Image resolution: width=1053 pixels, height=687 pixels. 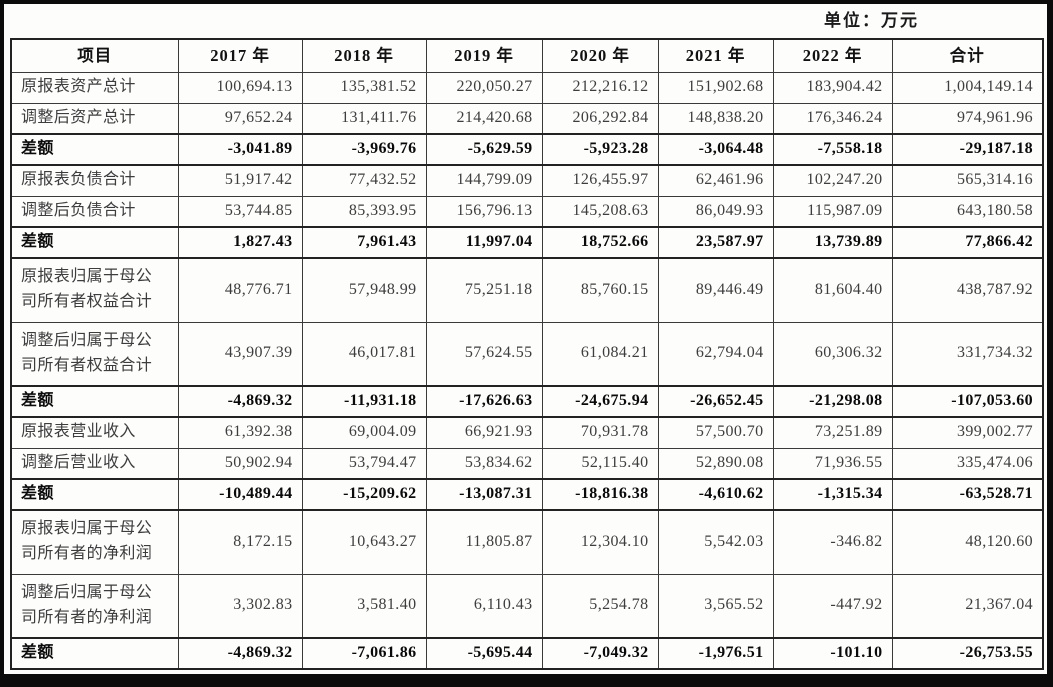 What do you see at coordinates (715, 87) in the screenshot?
I see `value-cell: 151,902.68` at bounding box center [715, 87].